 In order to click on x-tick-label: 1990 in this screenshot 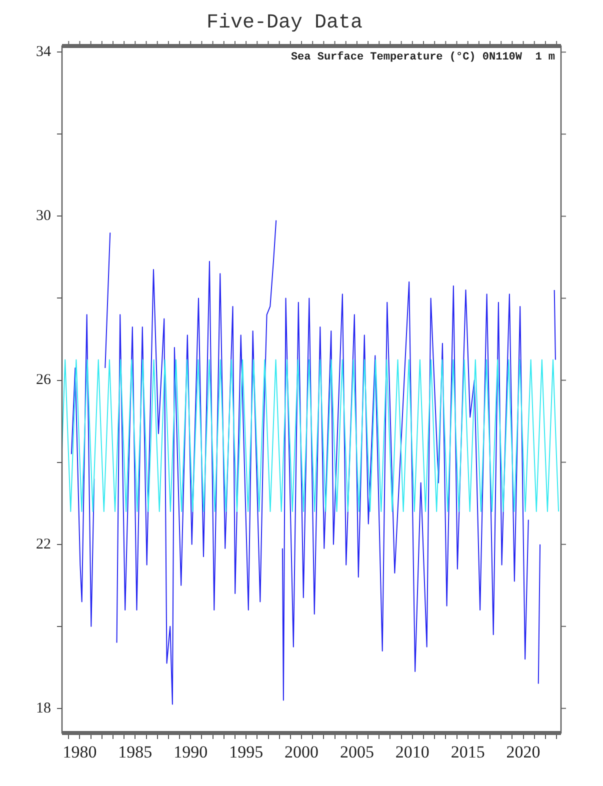, I will do `click(191, 752)`.